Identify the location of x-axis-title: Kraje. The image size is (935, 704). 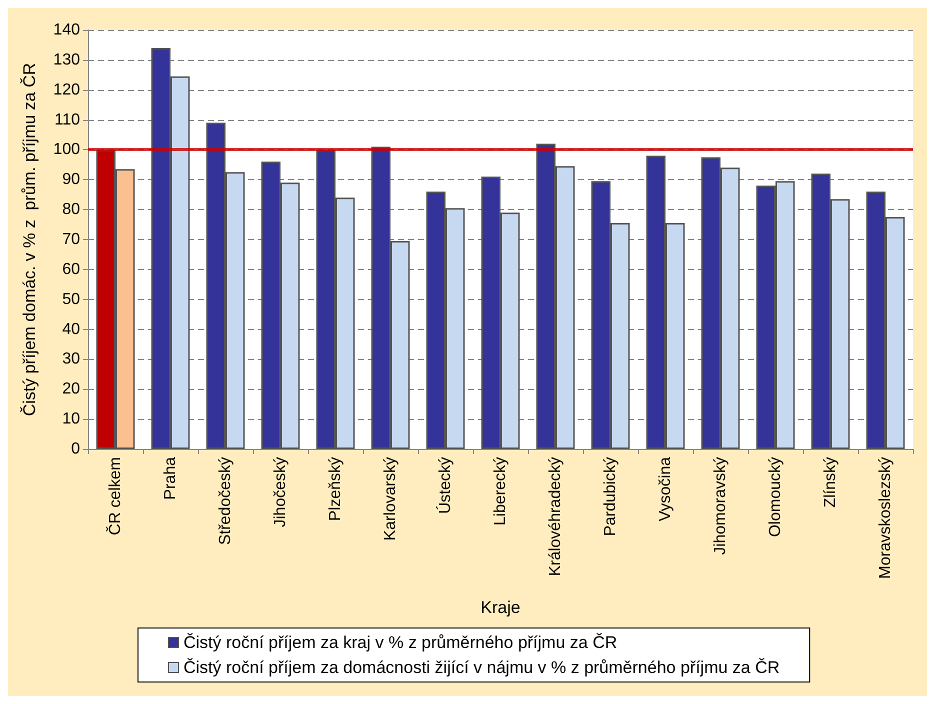
(500, 607).